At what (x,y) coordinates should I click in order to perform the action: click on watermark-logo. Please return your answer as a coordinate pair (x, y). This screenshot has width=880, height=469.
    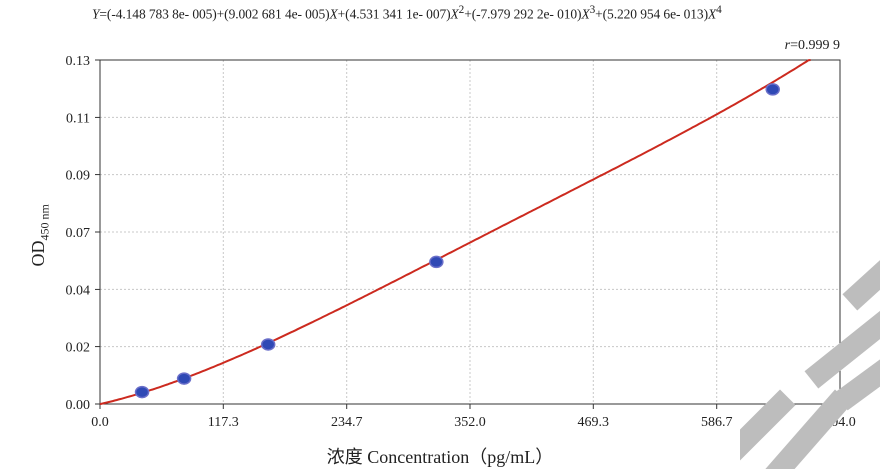
    Looking at the image, I should click on (810, 364).